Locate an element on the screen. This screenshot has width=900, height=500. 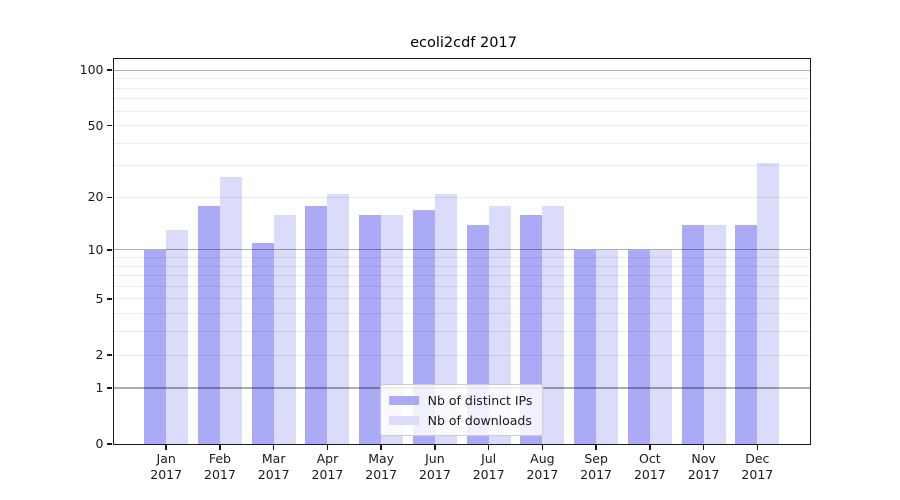
y-tick-label: 1 is located at coordinates (99, 387).